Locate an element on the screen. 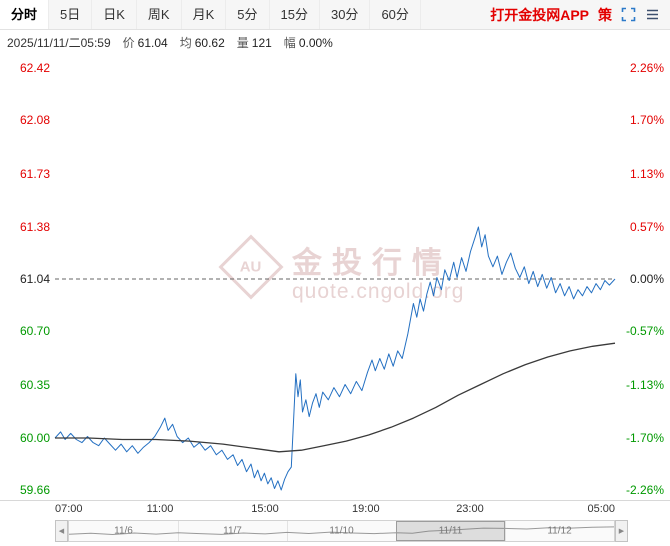 The width and height of the screenshot is (670, 546). percent-axis-label-8: -2.26% is located at coordinates (644, 490).